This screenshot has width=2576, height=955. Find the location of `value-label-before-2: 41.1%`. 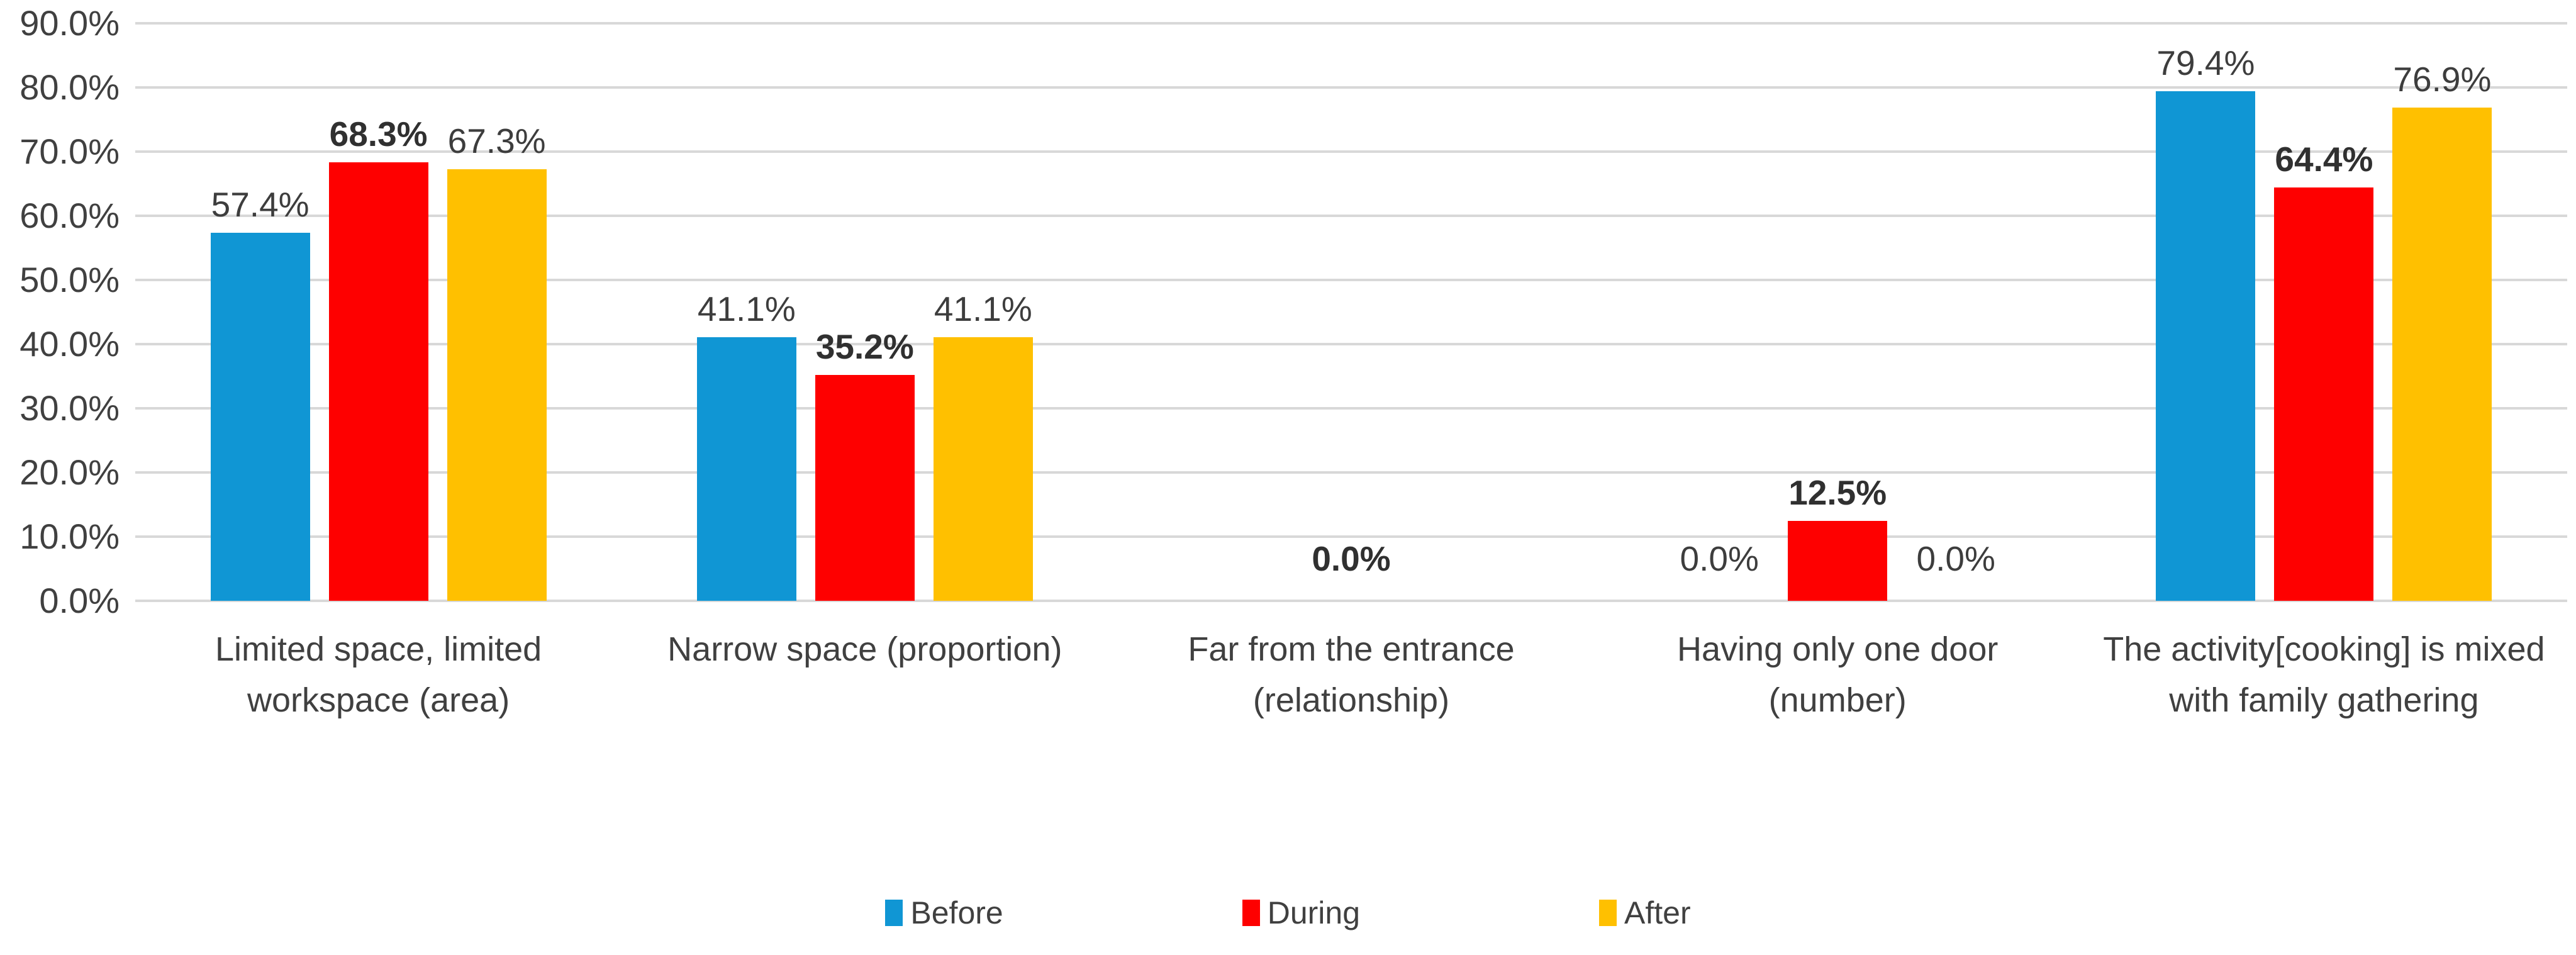

value-label-before-2: 41.1% is located at coordinates (746, 308).